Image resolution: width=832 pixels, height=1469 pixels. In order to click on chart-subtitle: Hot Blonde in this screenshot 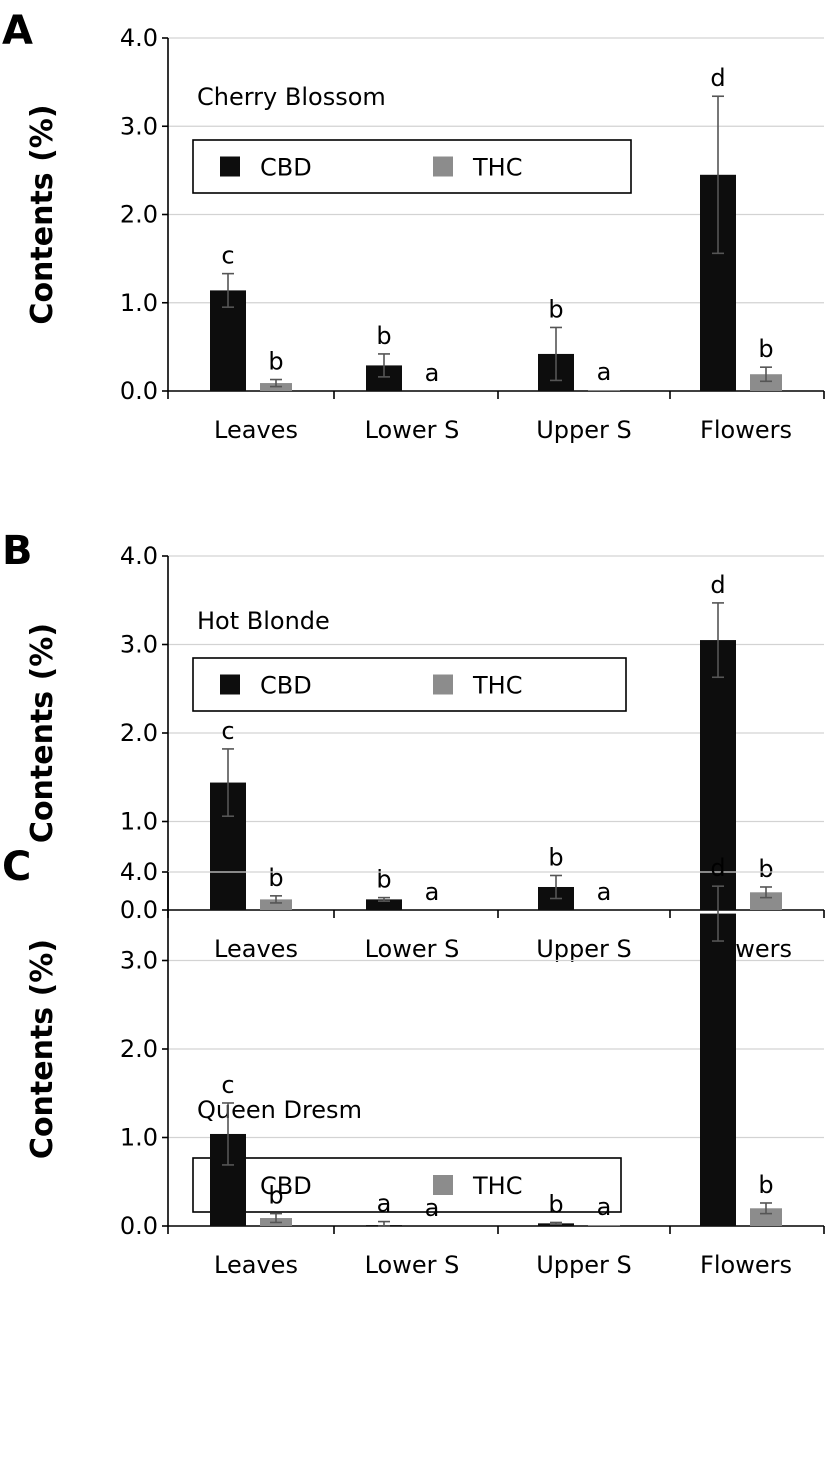, I will do `click(263, 621)`.